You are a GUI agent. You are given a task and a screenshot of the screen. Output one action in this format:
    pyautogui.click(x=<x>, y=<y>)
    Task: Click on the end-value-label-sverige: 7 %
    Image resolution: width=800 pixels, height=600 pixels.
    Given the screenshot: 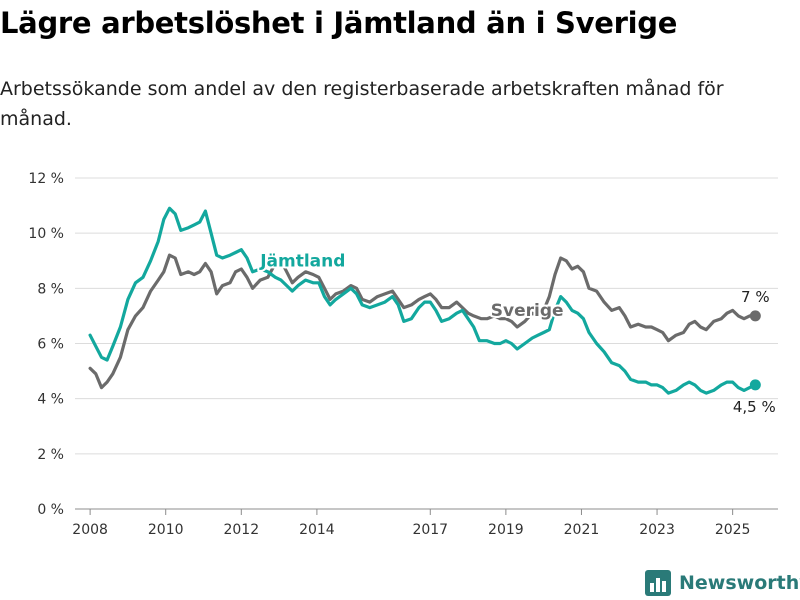 What is the action you would take?
    pyautogui.click(x=755, y=297)
    